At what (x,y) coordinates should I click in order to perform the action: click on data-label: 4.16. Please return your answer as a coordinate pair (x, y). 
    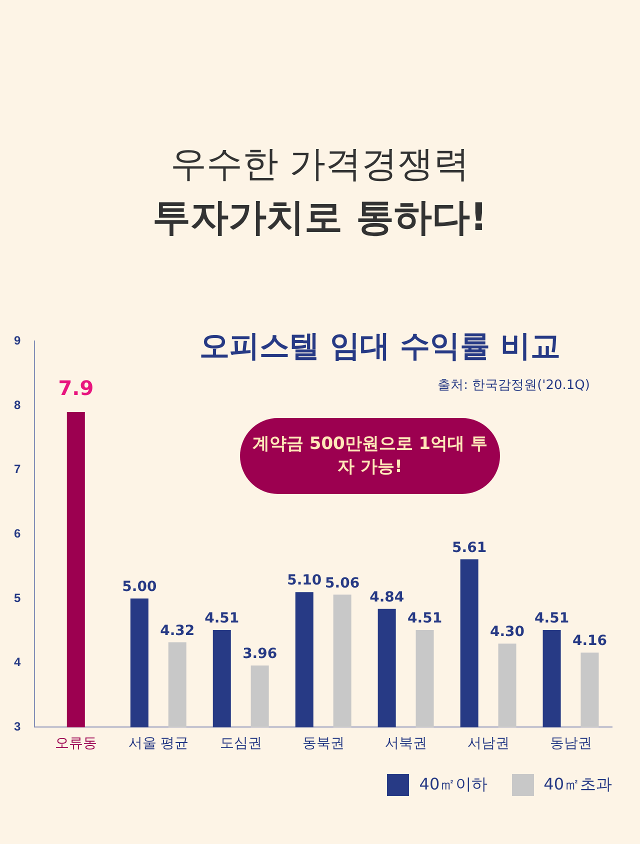
    Looking at the image, I should click on (590, 641).